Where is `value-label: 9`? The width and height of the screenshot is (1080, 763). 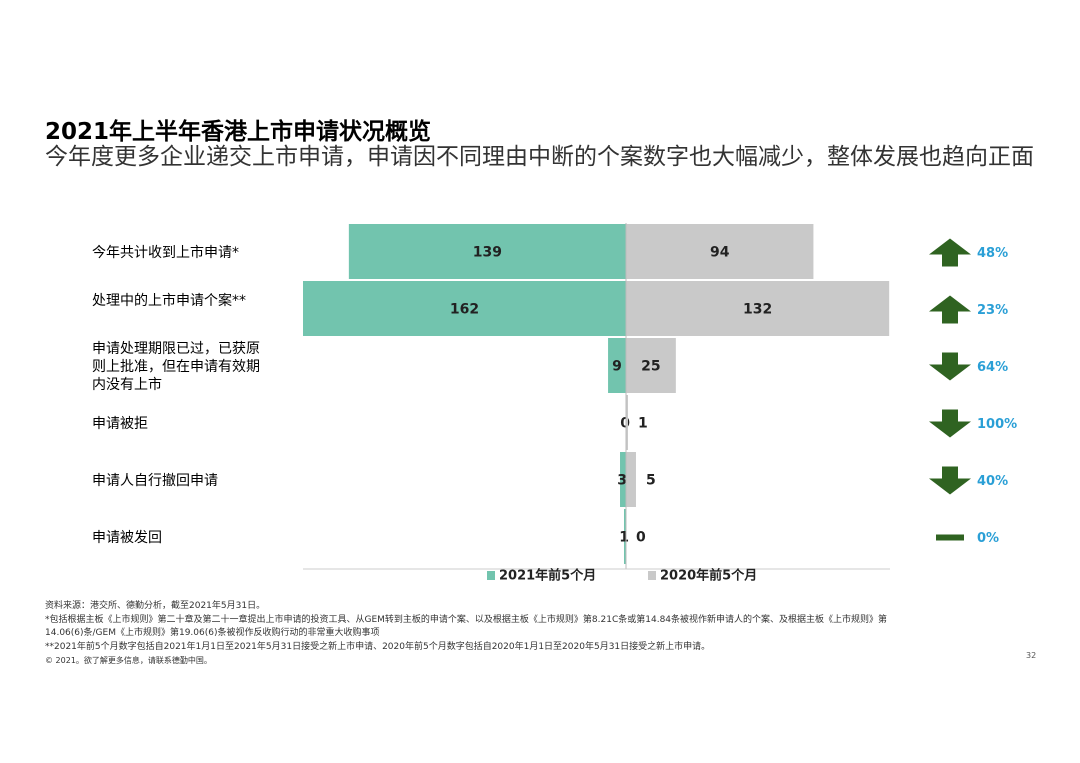
value-label: 9 is located at coordinates (617, 367).